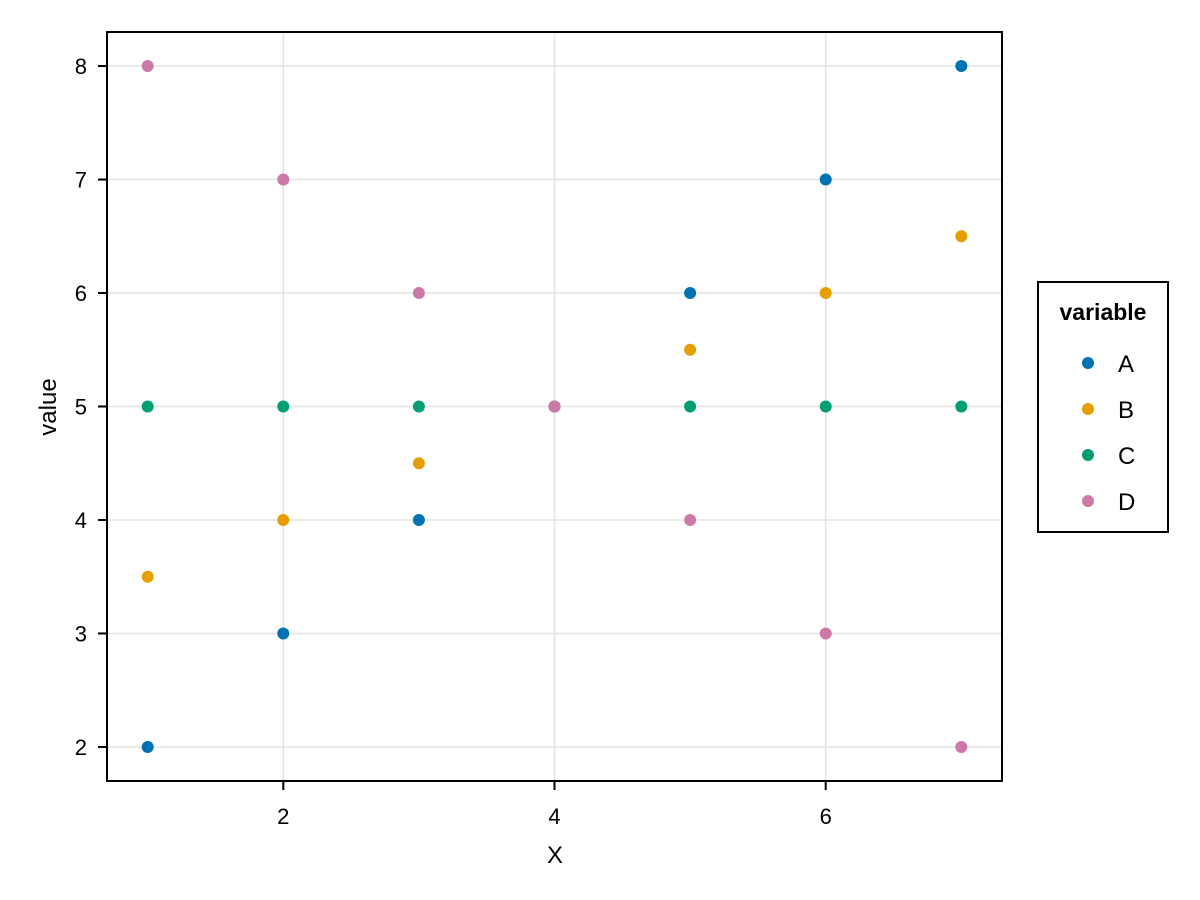 The height and width of the screenshot is (900, 1200). Describe the element at coordinates (826, 816) in the screenshot. I see `x-tick-label: 6` at that location.